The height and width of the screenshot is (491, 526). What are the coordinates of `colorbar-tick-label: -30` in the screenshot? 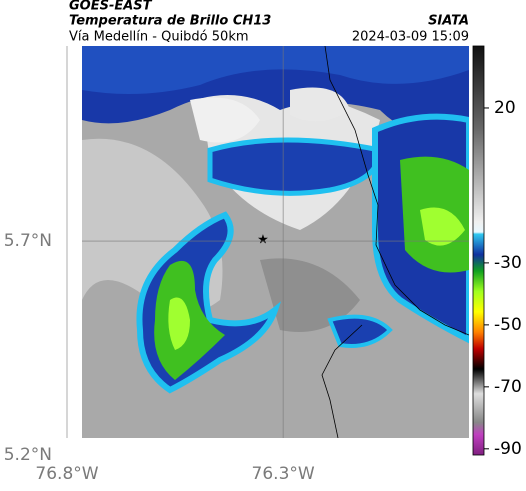 It's located at (508, 263).